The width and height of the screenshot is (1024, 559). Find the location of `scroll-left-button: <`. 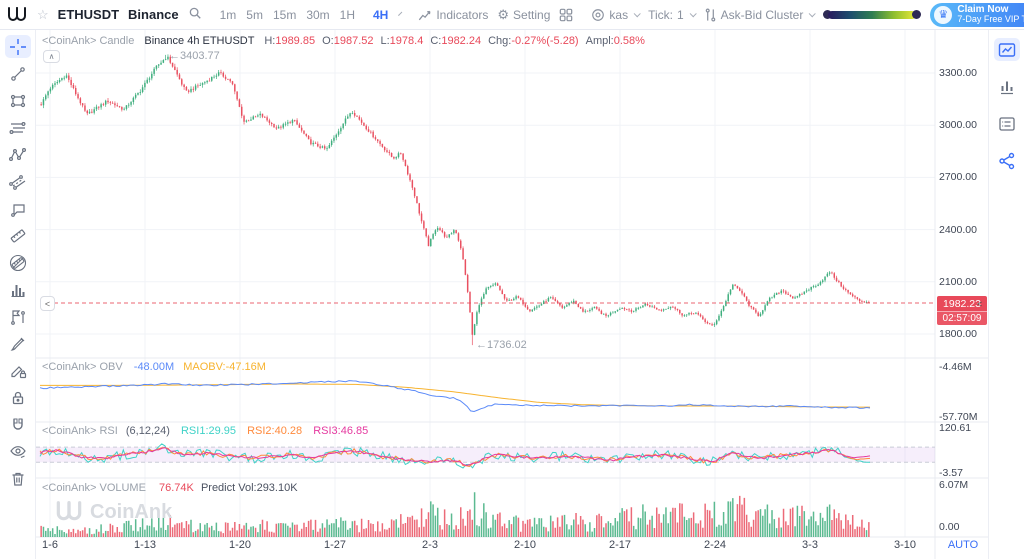

scroll-left-button: < is located at coordinates (47, 303).